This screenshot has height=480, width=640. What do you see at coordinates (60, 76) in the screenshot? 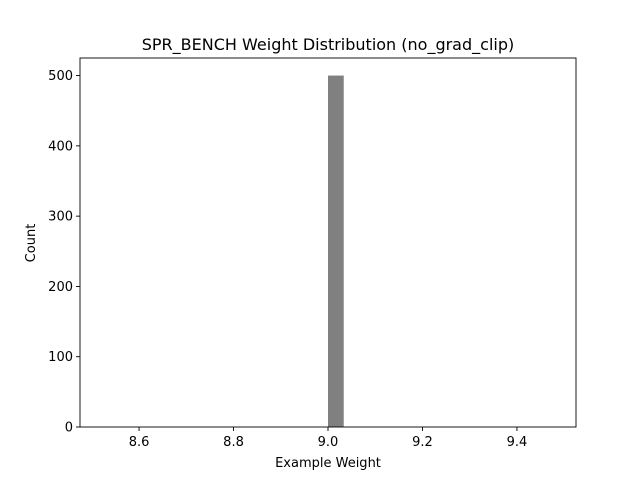
I see `y-tick-label: 500` at bounding box center [60, 76].